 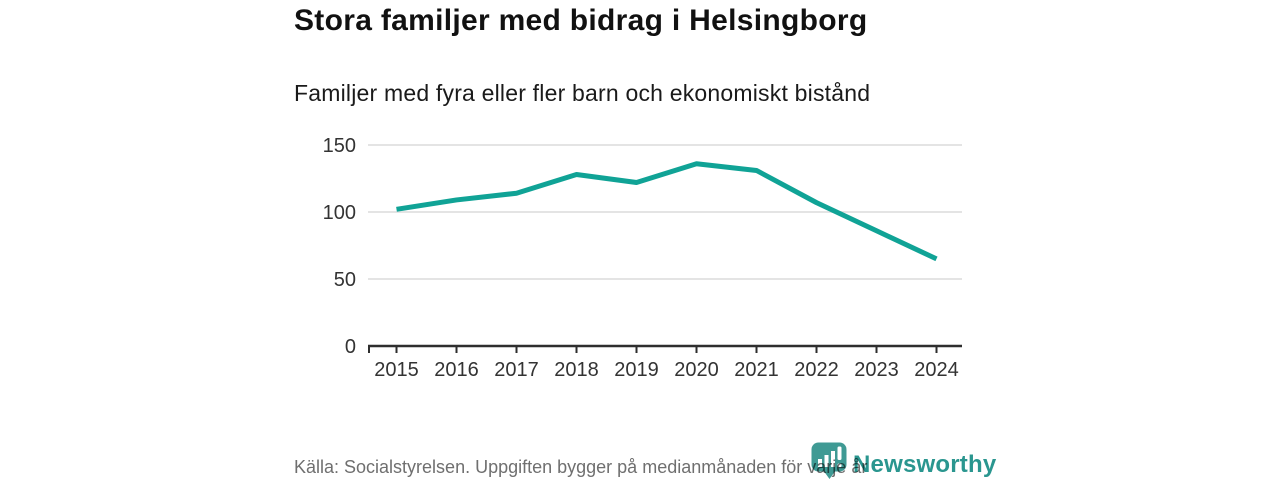 I want to click on chart-title: Stora familjer med bidrag i Helsingborg, so click(x=581, y=20).